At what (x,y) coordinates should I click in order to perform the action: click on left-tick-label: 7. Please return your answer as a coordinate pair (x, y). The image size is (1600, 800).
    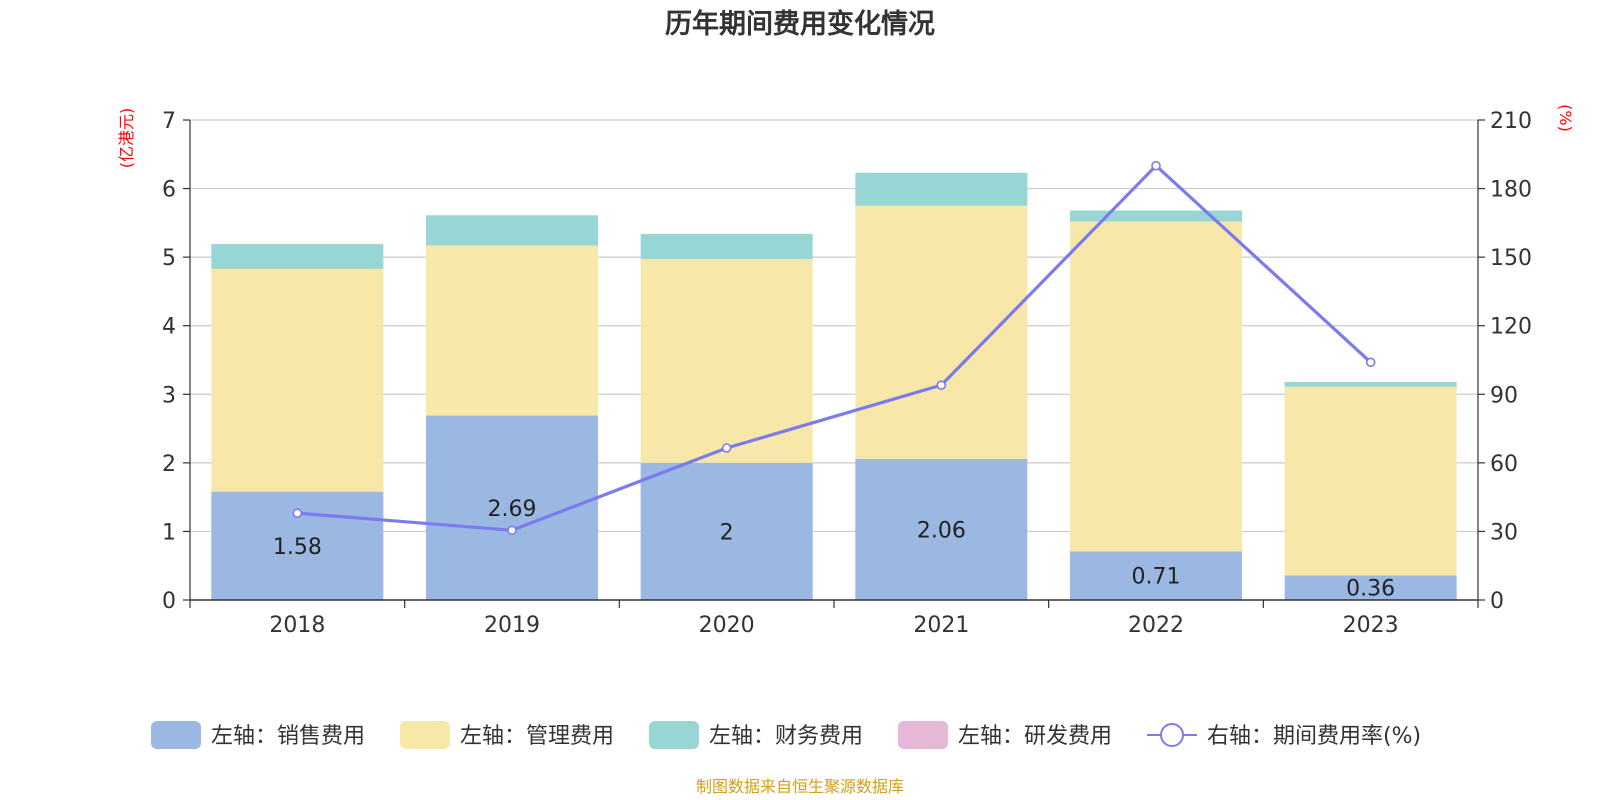
    Looking at the image, I should click on (169, 121).